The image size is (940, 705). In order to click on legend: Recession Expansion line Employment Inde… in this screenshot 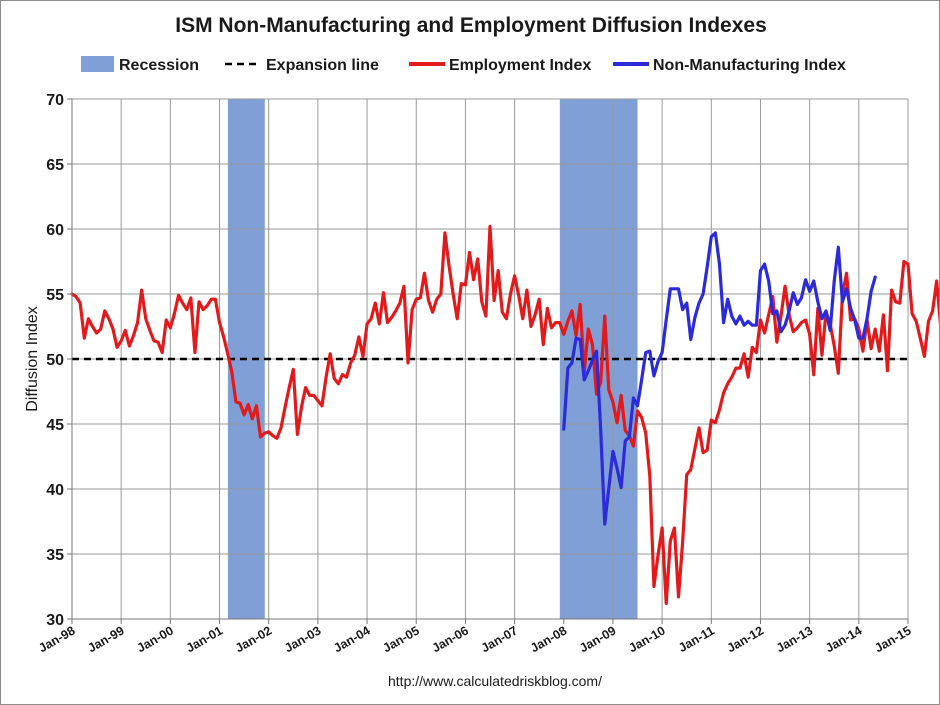, I will do `click(463, 65)`.